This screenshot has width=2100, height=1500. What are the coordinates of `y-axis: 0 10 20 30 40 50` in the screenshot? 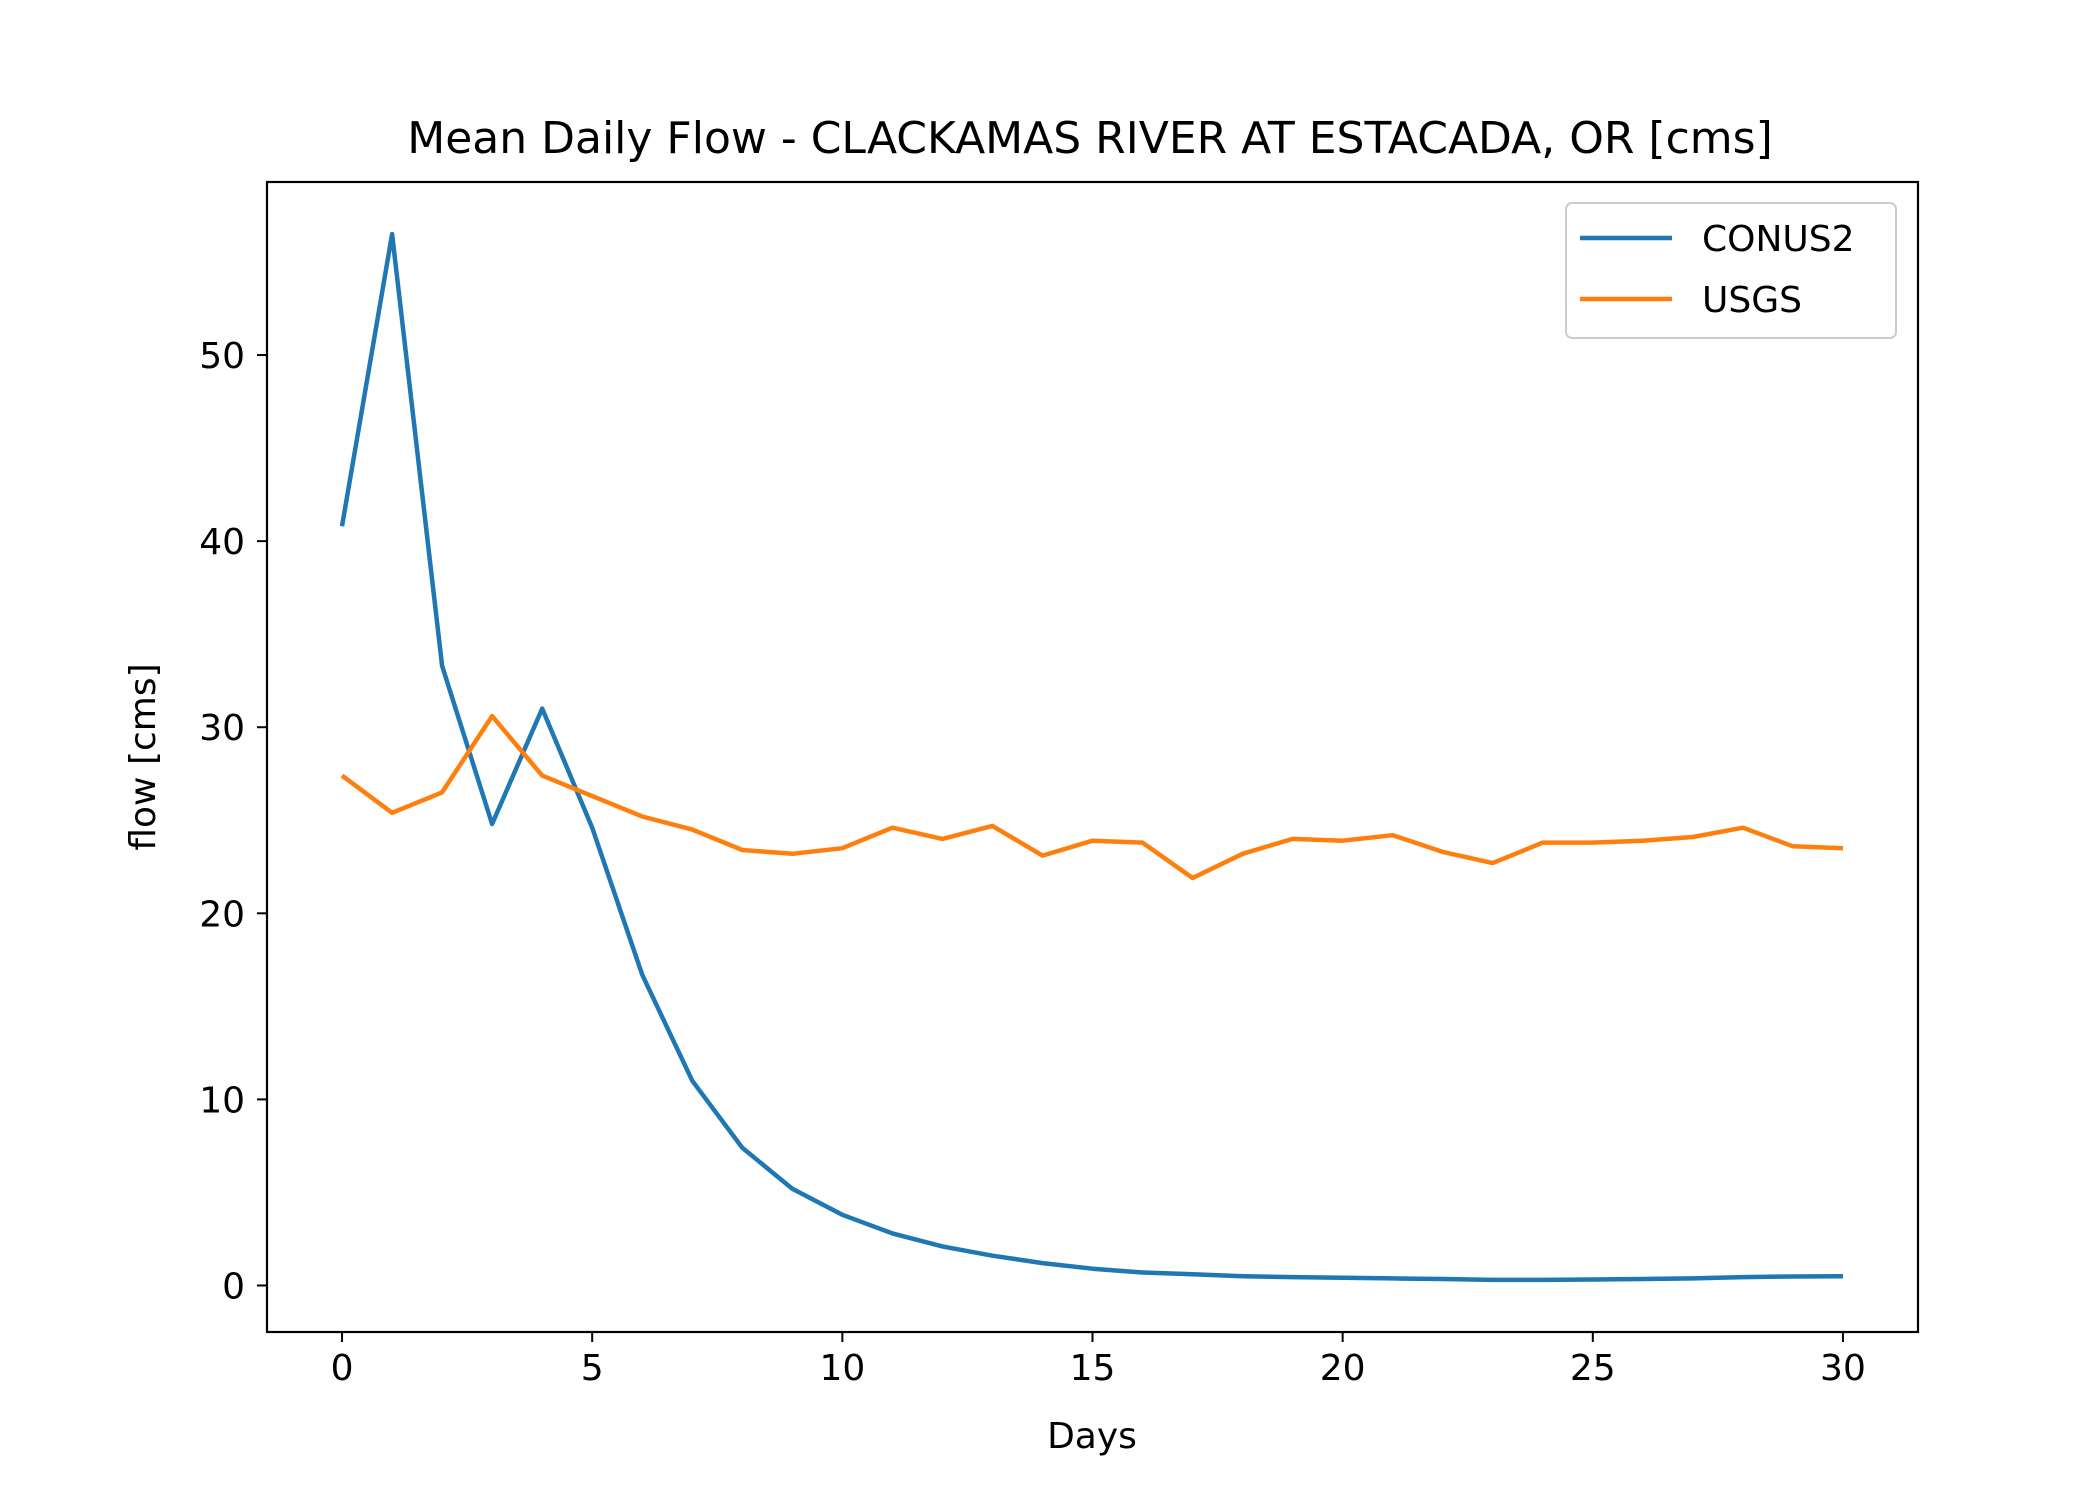 It's located at (233, 821).